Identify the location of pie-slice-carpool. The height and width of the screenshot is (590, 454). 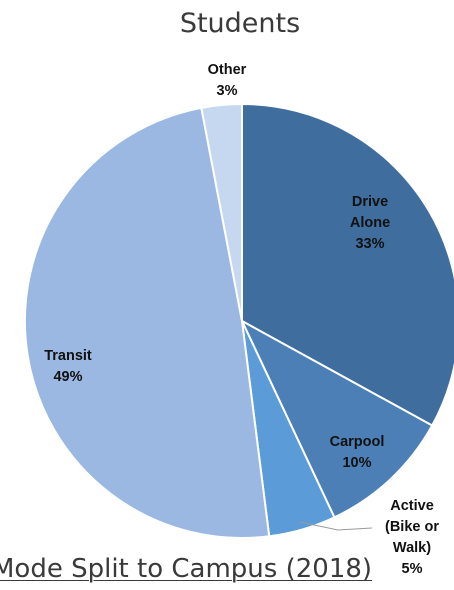
(336, 418).